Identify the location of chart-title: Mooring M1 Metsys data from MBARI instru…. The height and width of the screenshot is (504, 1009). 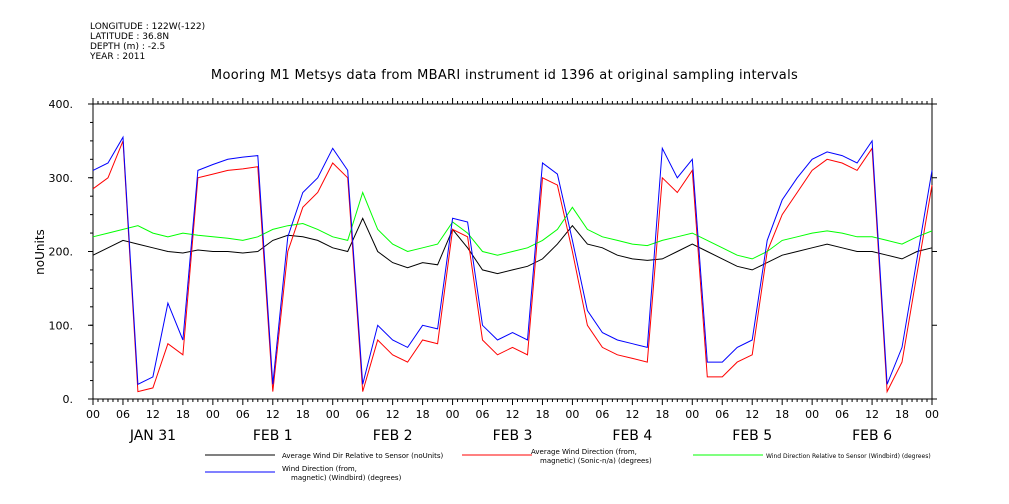
(504, 75).